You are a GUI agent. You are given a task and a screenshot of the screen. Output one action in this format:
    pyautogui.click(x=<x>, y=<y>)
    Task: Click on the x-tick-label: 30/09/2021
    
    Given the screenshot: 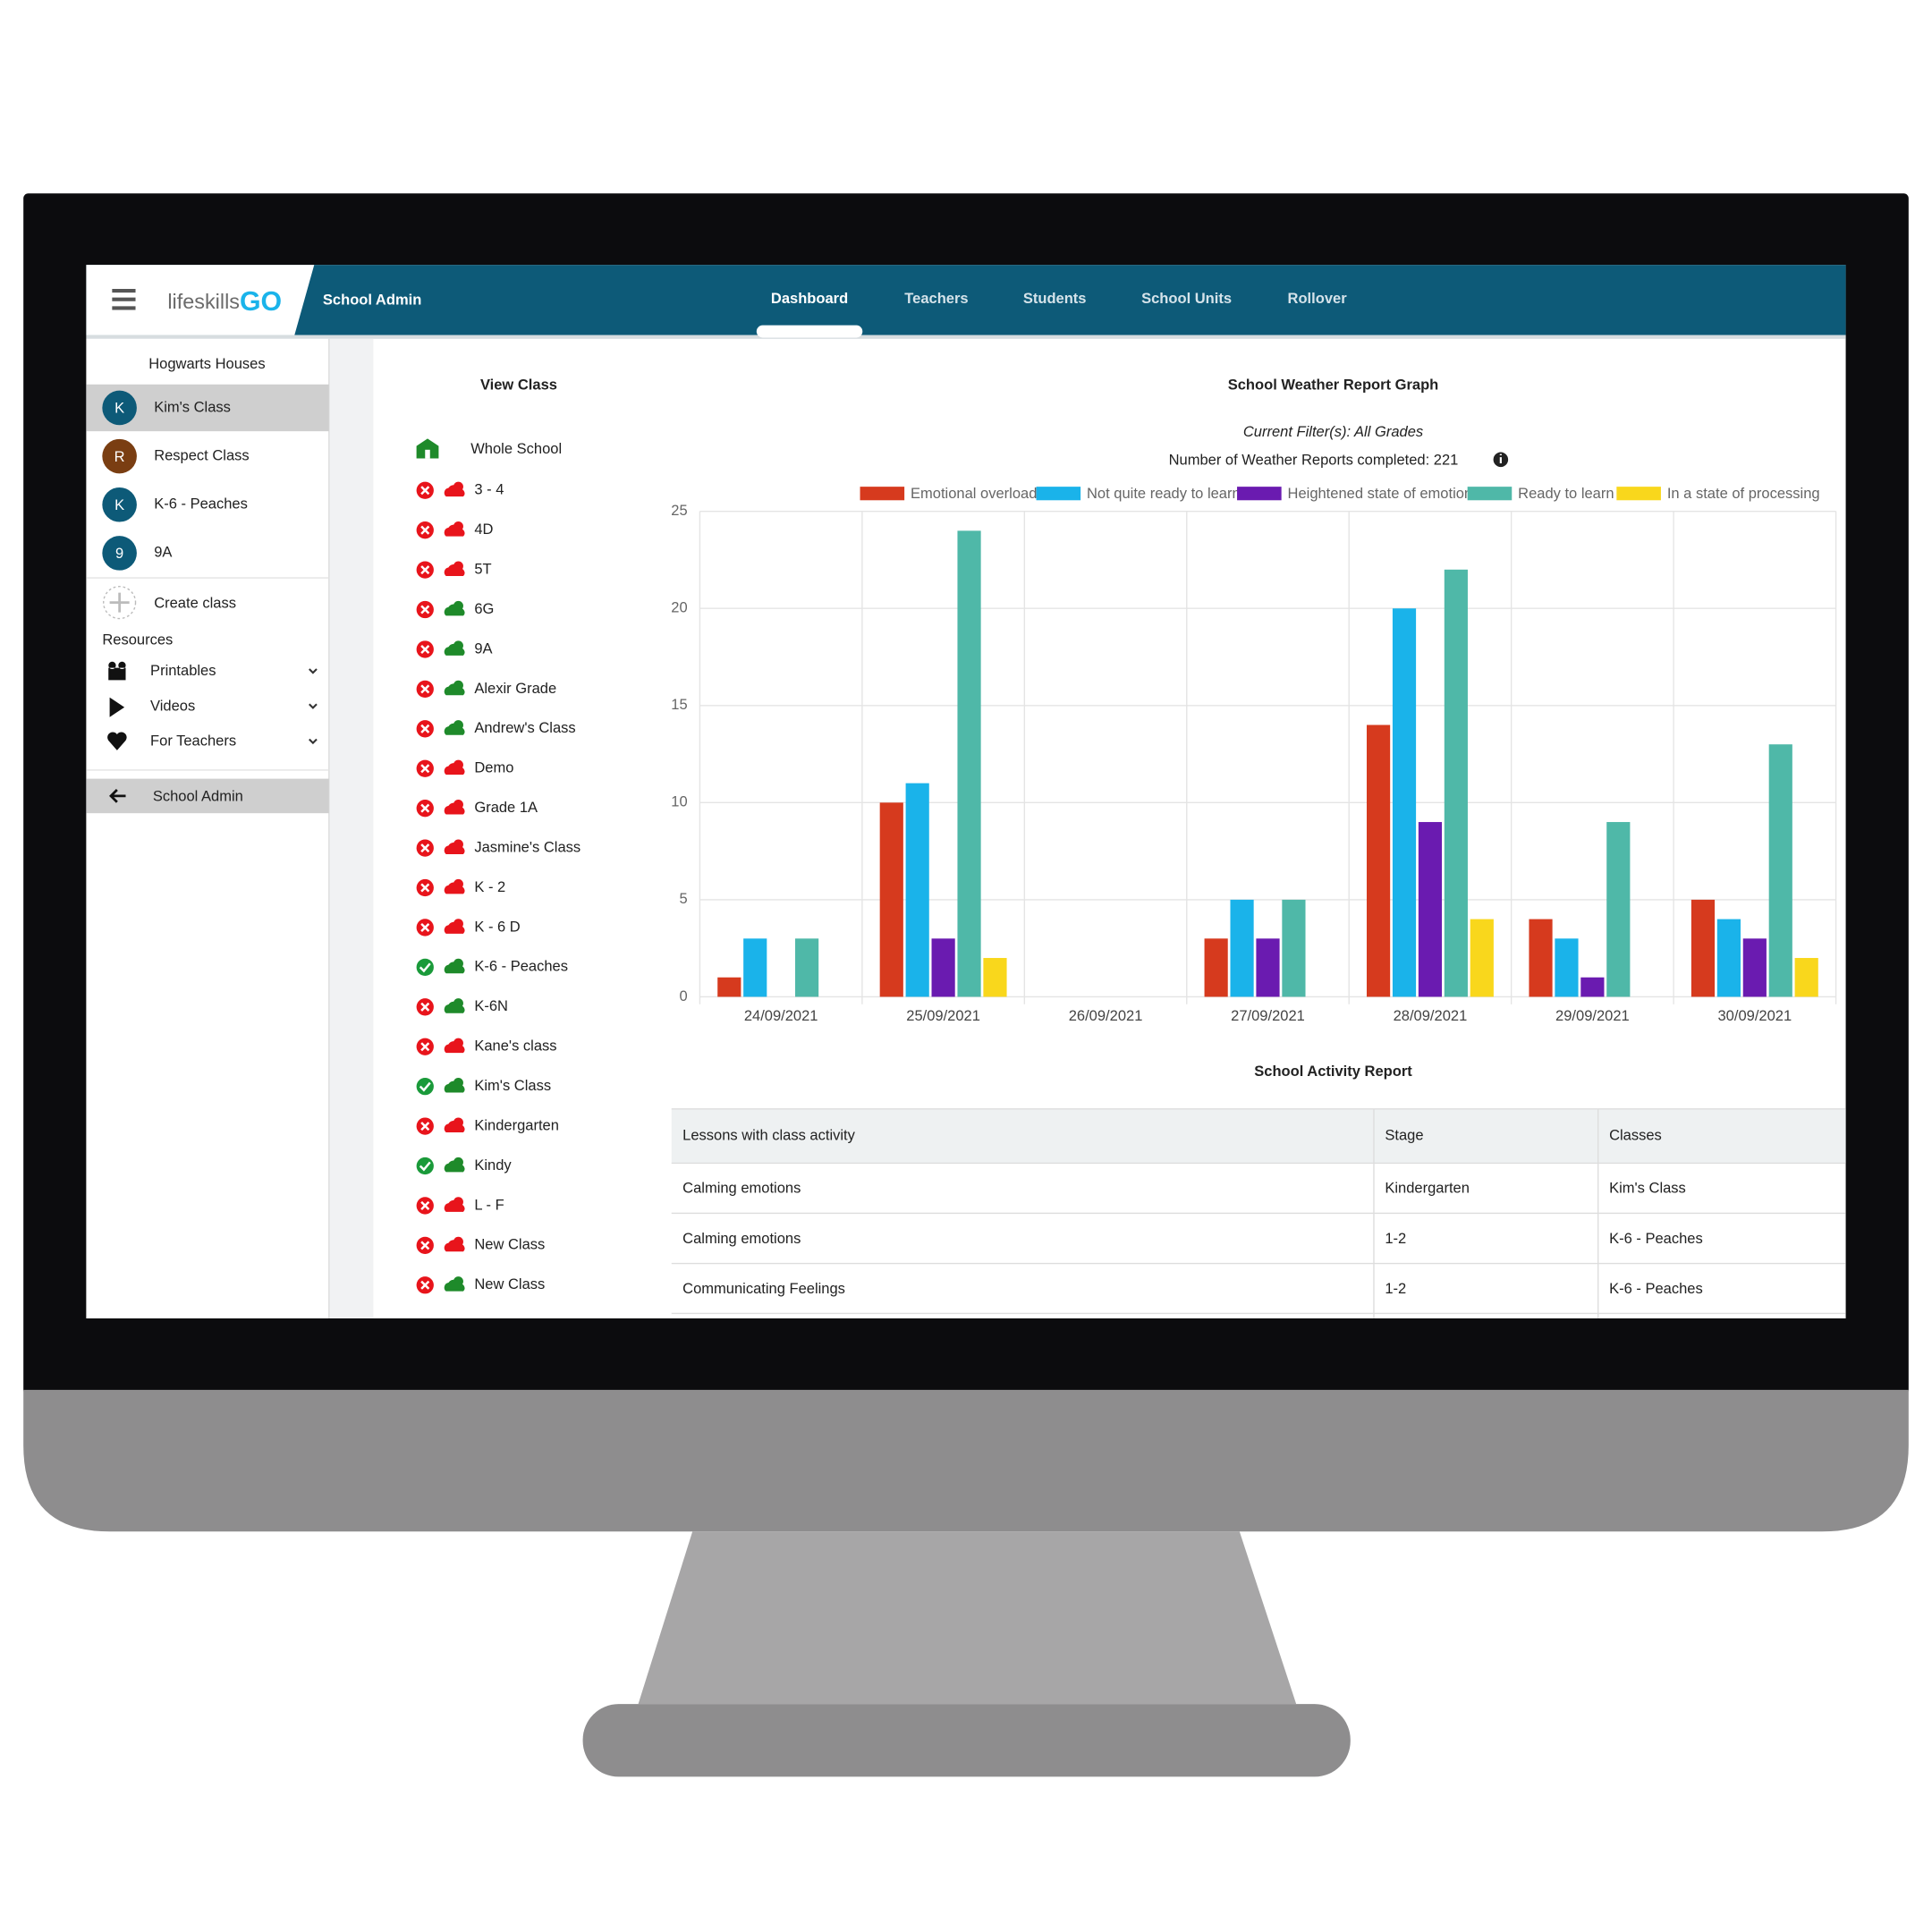 What is the action you would take?
    pyautogui.click(x=1754, y=1015)
    